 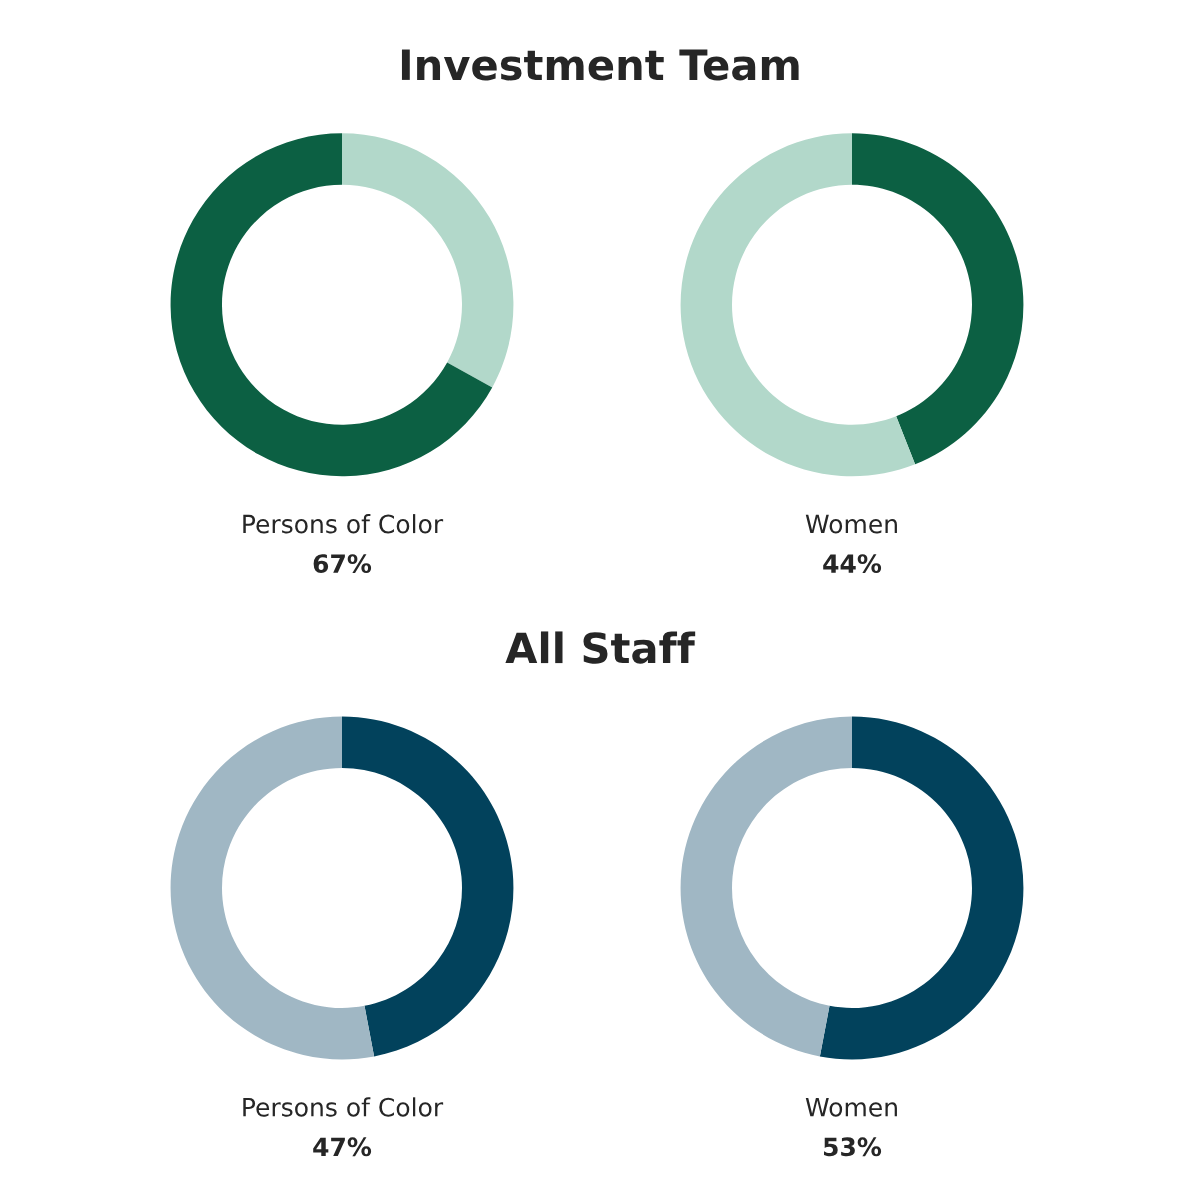 What do you see at coordinates (853, 1147) in the screenshot?
I see `text: 53%` at bounding box center [853, 1147].